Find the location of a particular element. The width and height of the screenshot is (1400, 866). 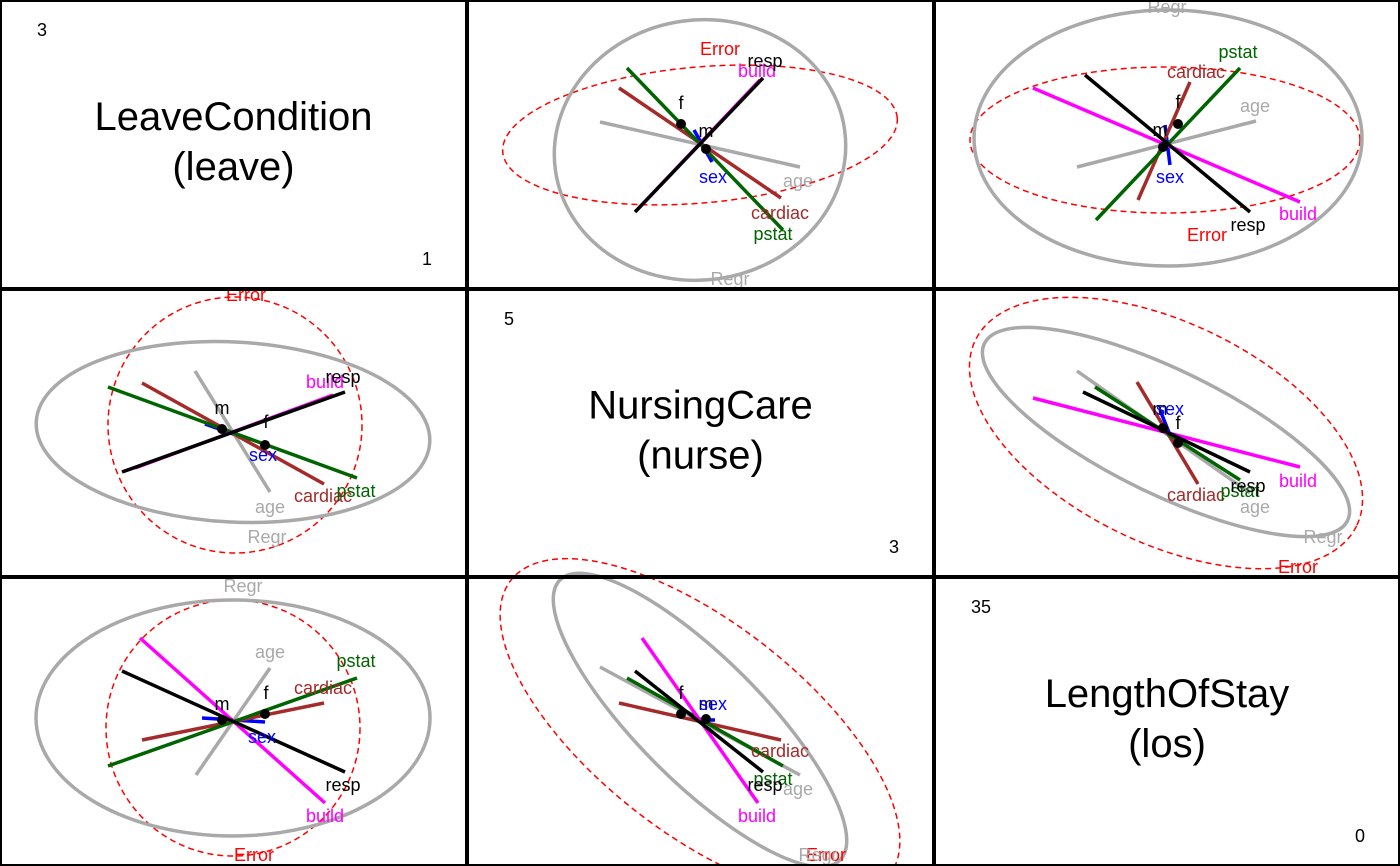

variable-abbrev: (leave) is located at coordinates (233, 167).